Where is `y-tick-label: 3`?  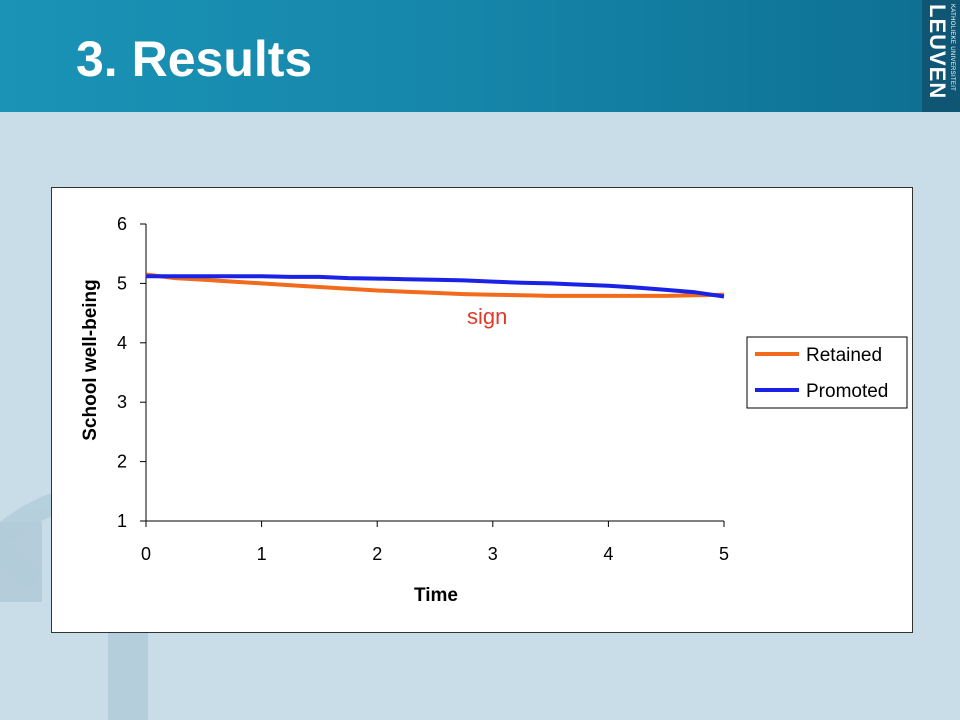 y-tick-label: 3 is located at coordinates (122, 402).